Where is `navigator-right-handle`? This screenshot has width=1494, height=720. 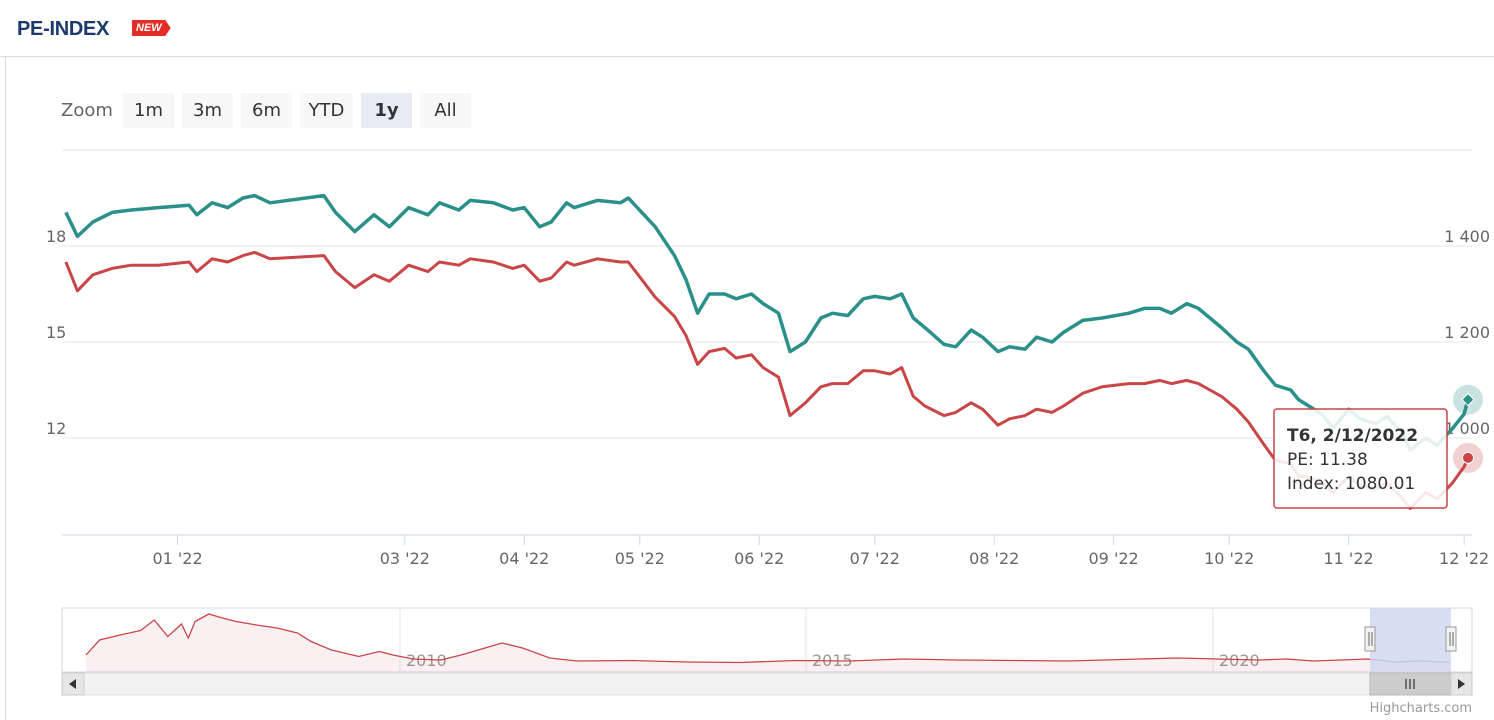
navigator-right-handle is located at coordinates (1451, 639).